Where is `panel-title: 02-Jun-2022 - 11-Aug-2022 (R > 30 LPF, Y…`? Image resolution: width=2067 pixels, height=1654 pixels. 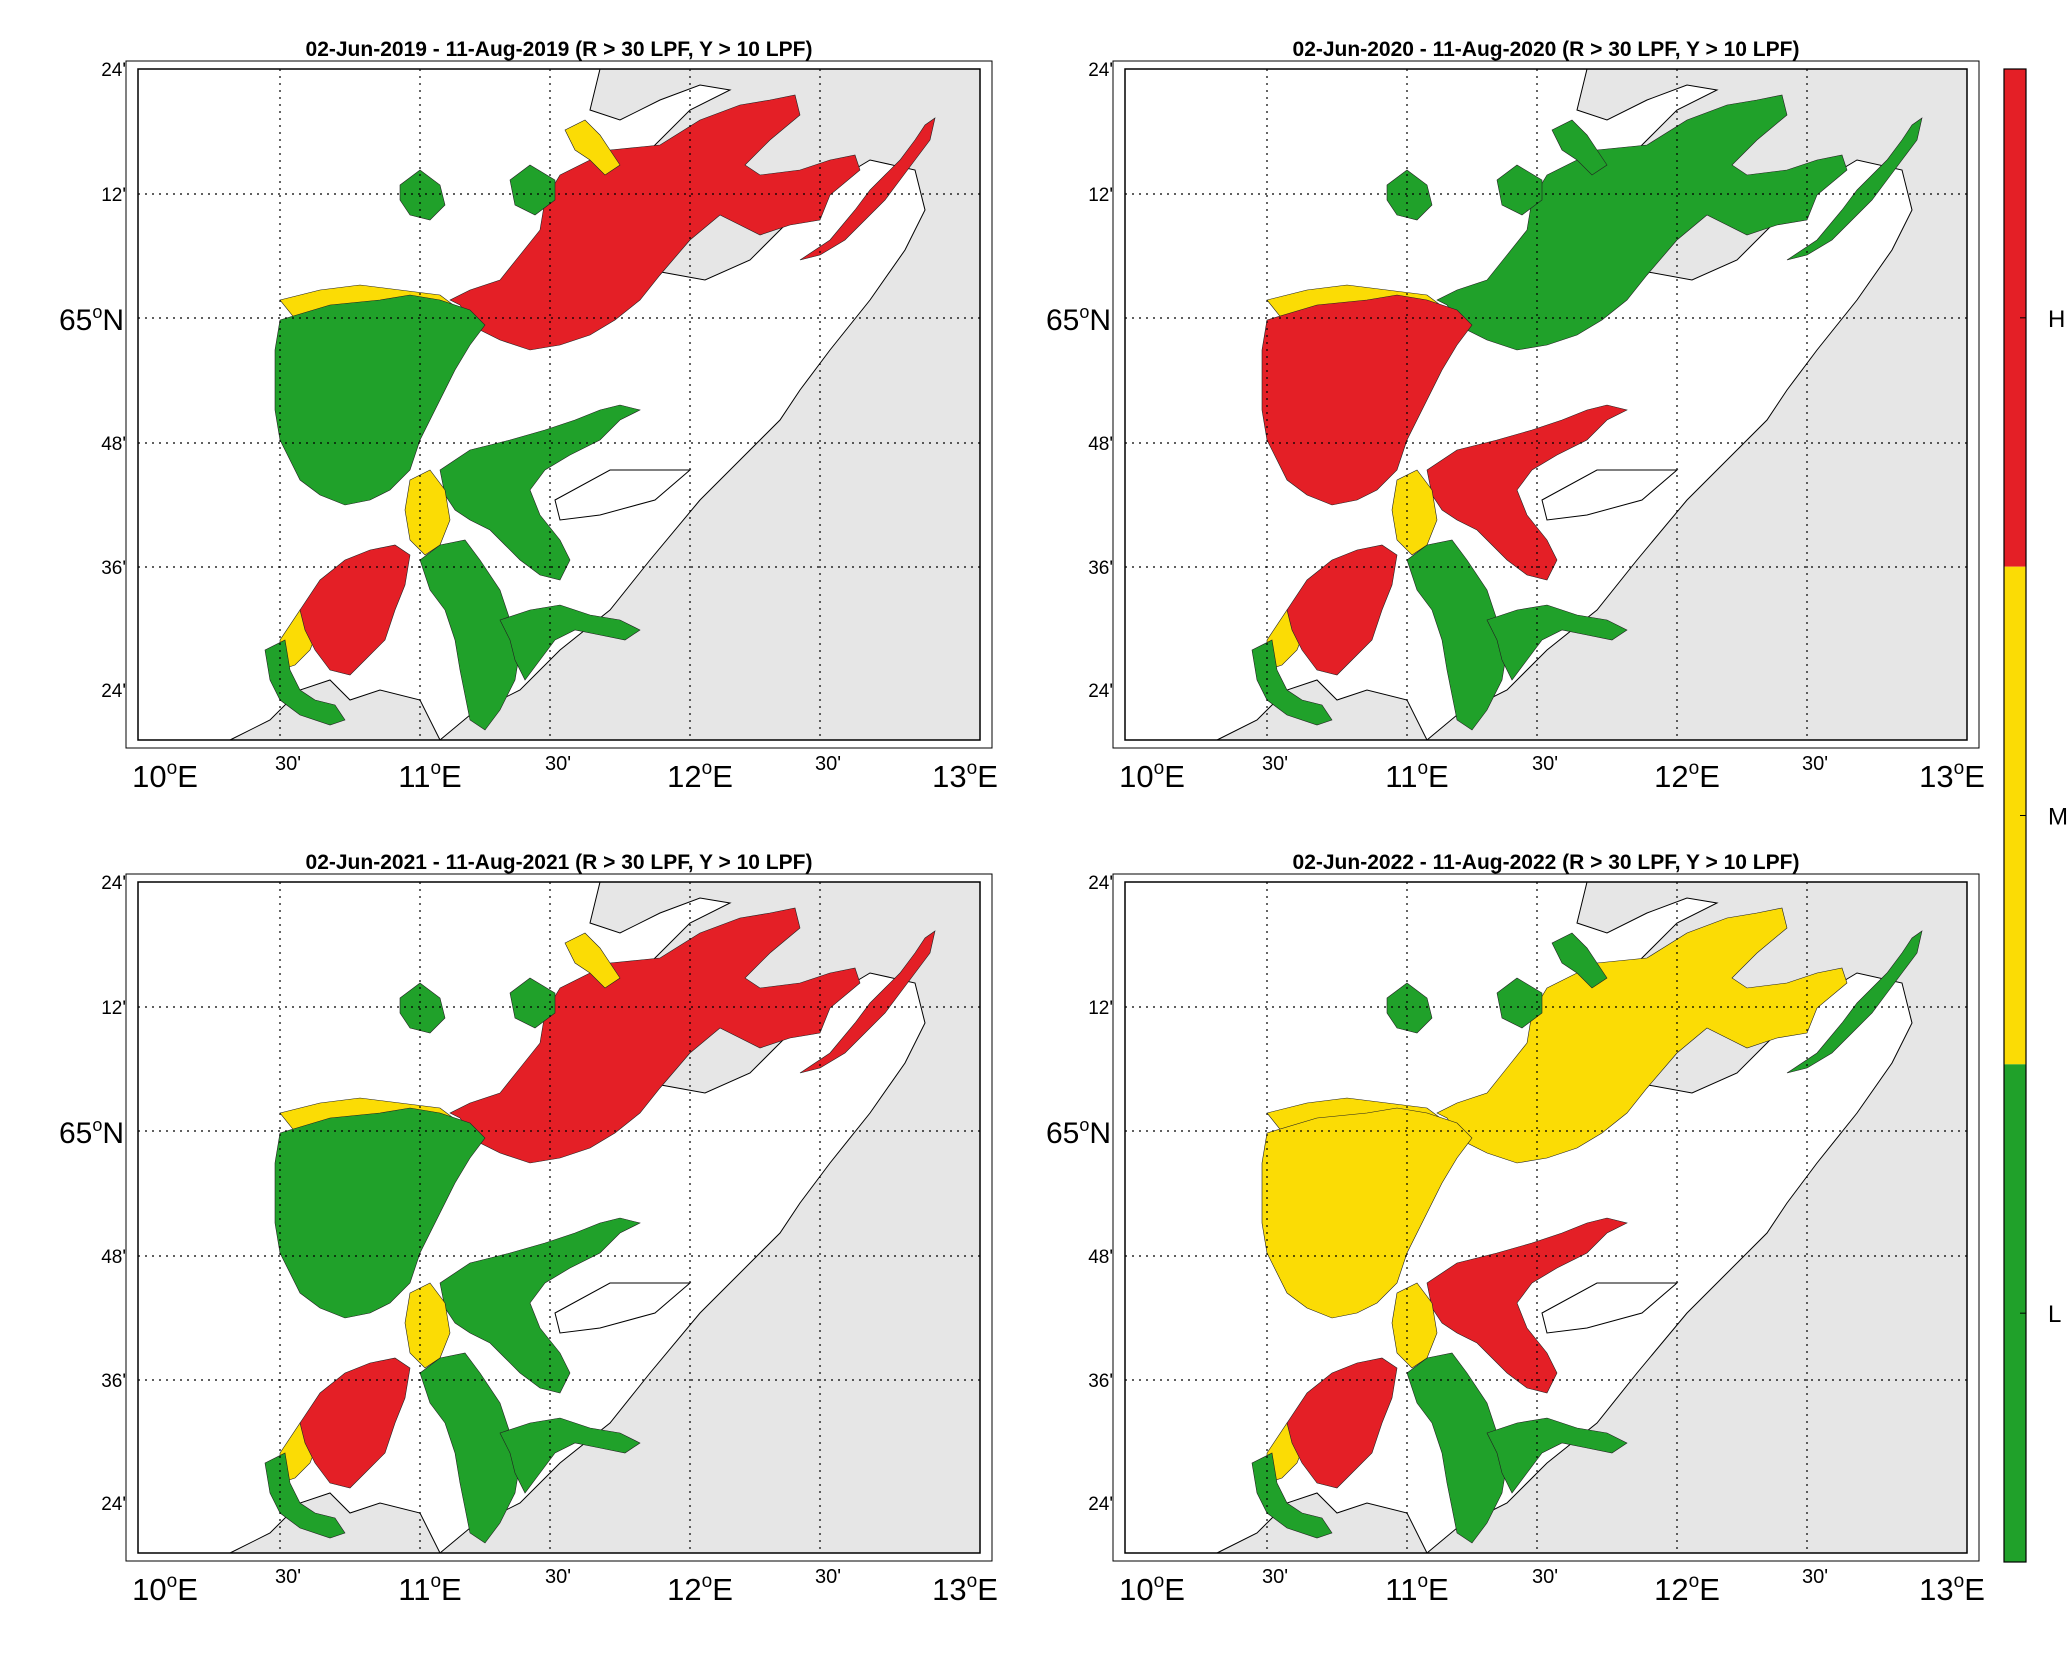
panel-title: 02-Jun-2022 - 11-Aug-2022 (R > 30 LPF, Y… is located at coordinates (1546, 862).